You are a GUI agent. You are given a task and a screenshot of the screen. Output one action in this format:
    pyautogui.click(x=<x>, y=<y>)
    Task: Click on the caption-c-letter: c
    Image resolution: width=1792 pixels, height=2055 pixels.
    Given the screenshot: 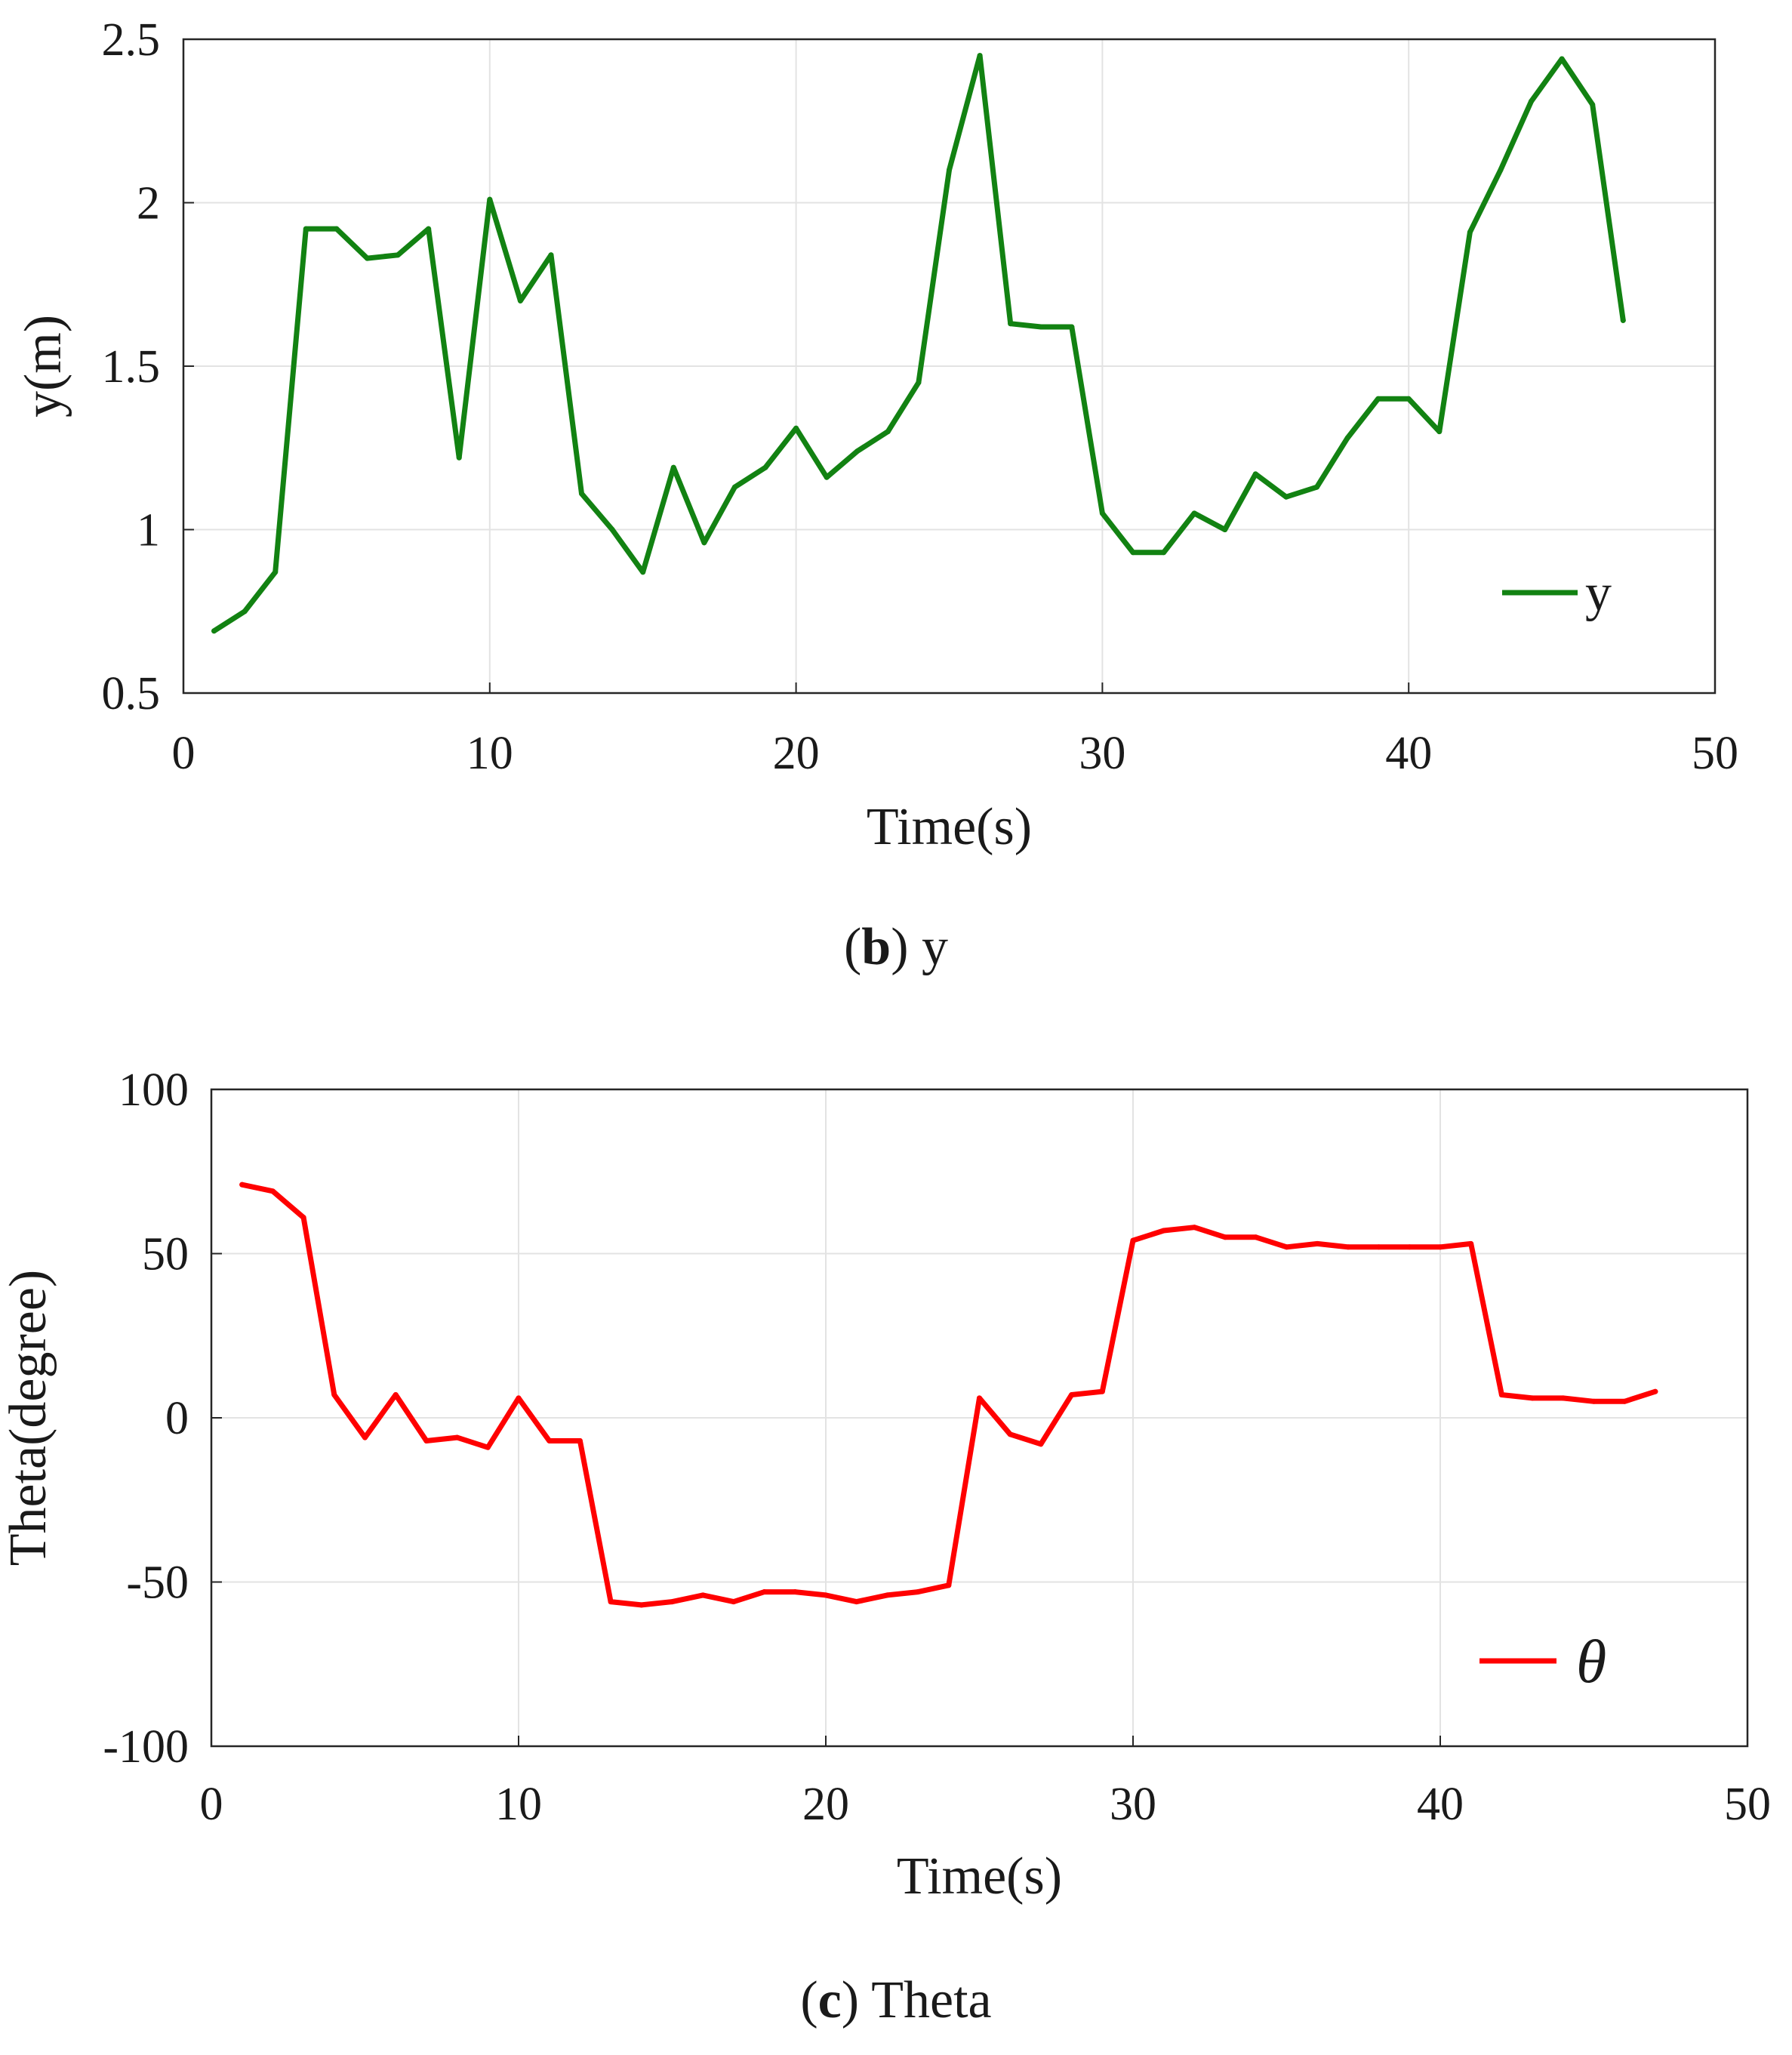 What is the action you would take?
    pyautogui.click(x=829, y=2000)
    